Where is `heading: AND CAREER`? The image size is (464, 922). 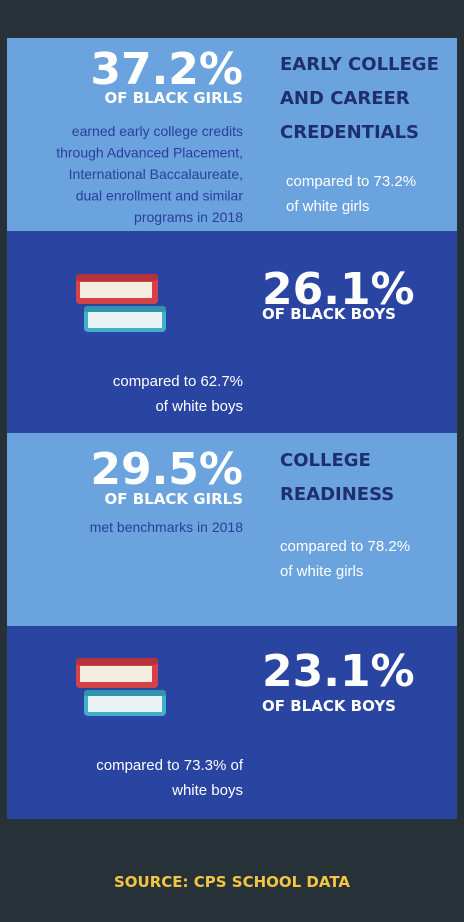
heading: AND CAREER is located at coordinates (345, 98).